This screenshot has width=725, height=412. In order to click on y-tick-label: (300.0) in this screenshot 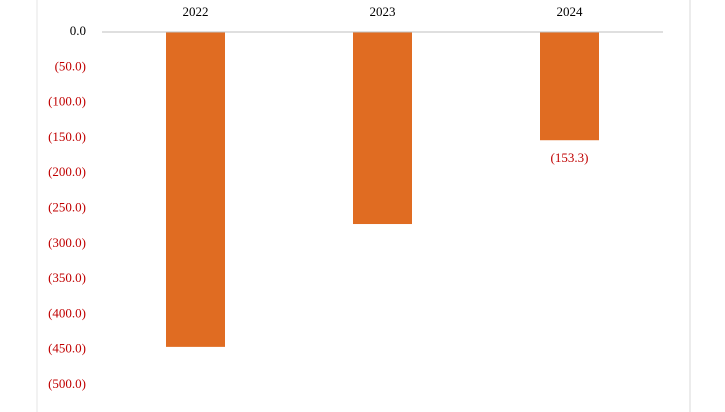, I will do `click(67, 242)`.